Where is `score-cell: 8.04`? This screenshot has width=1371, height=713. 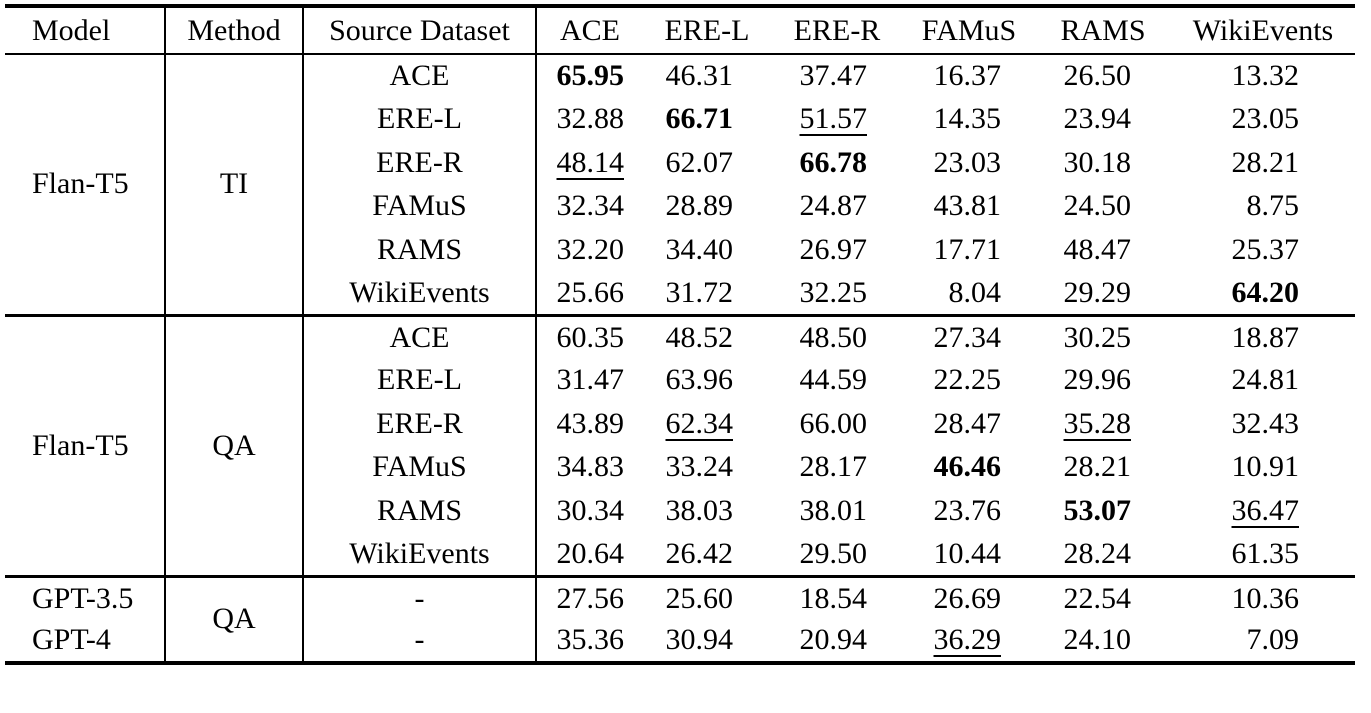
score-cell: 8.04 is located at coordinates (975, 292).